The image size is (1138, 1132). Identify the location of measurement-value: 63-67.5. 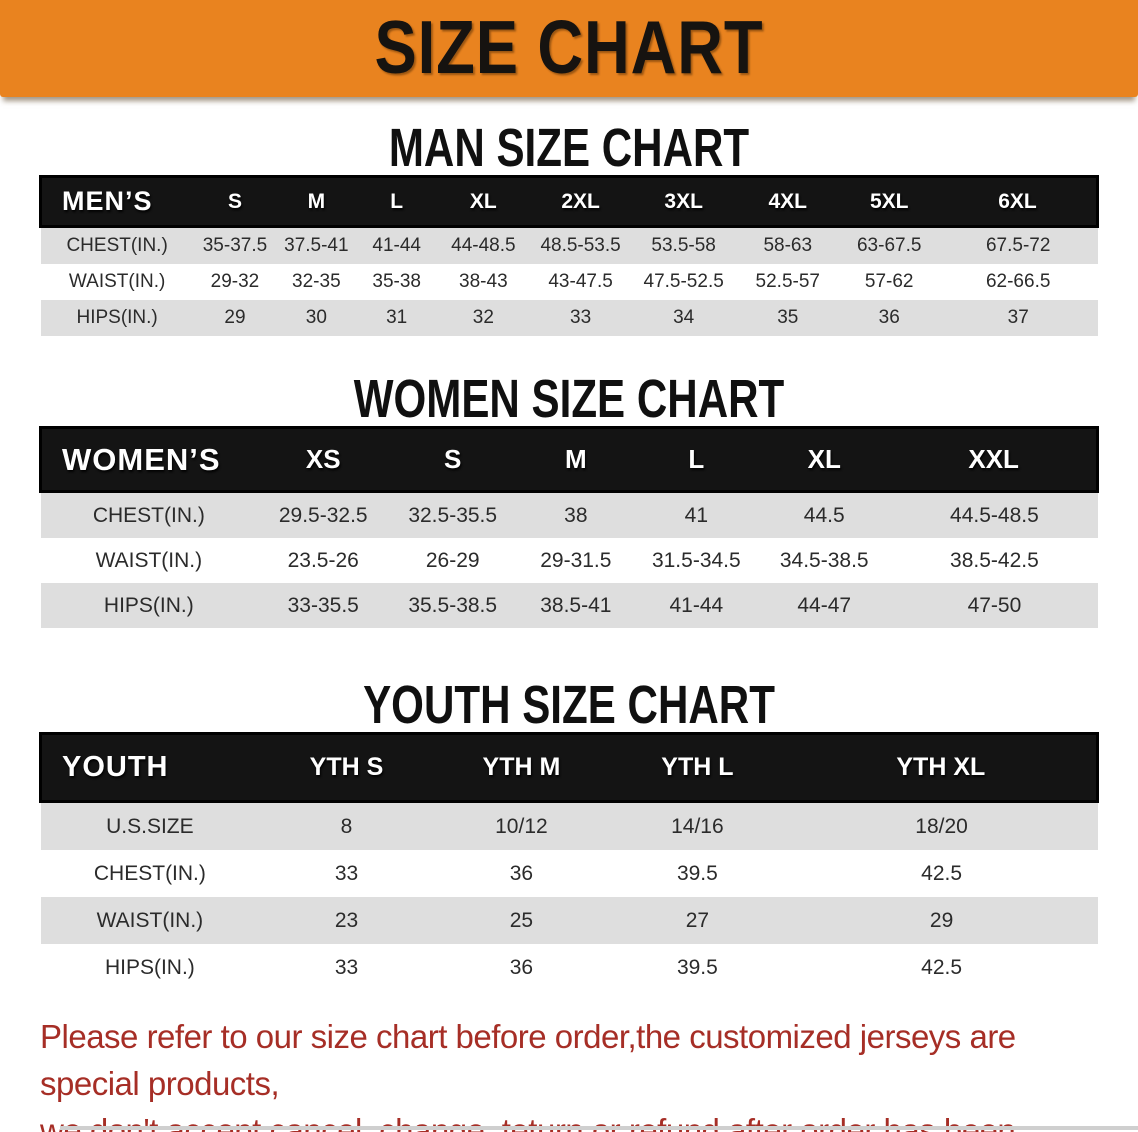
(889, 245).